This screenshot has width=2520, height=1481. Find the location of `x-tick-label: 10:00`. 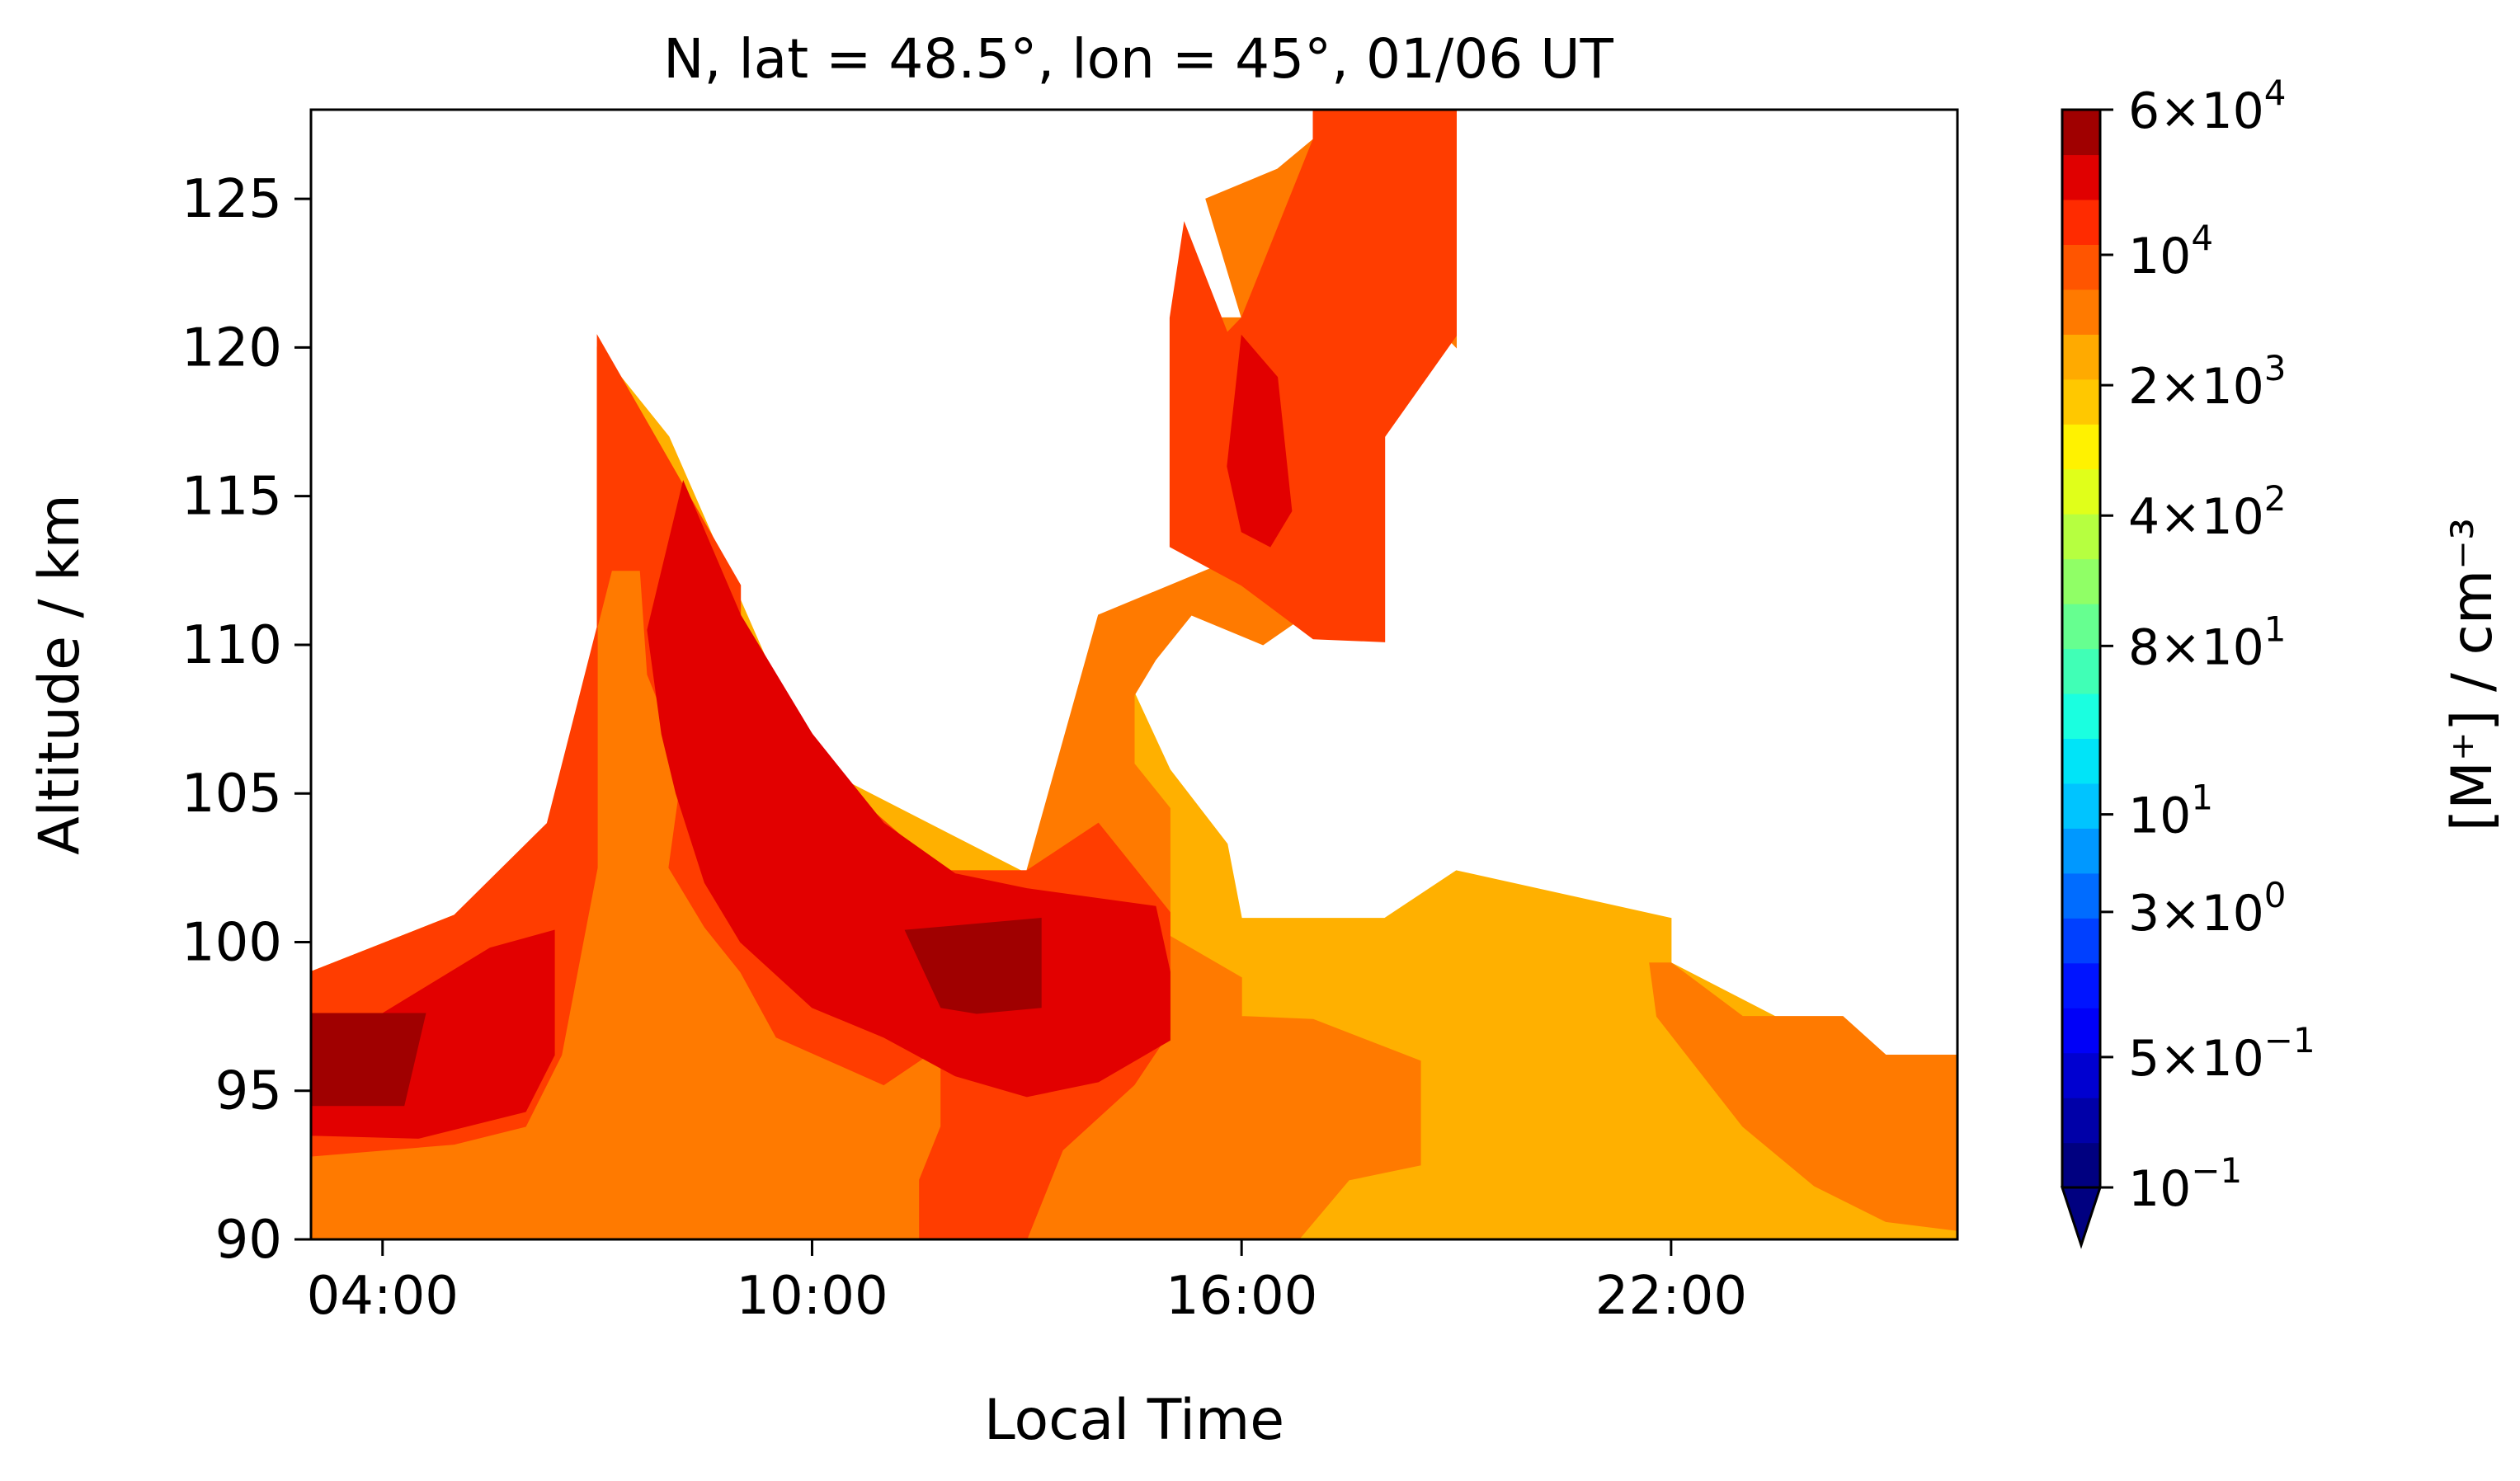

x-tick-label: 10:00 is located at coordinates (812, 1296).